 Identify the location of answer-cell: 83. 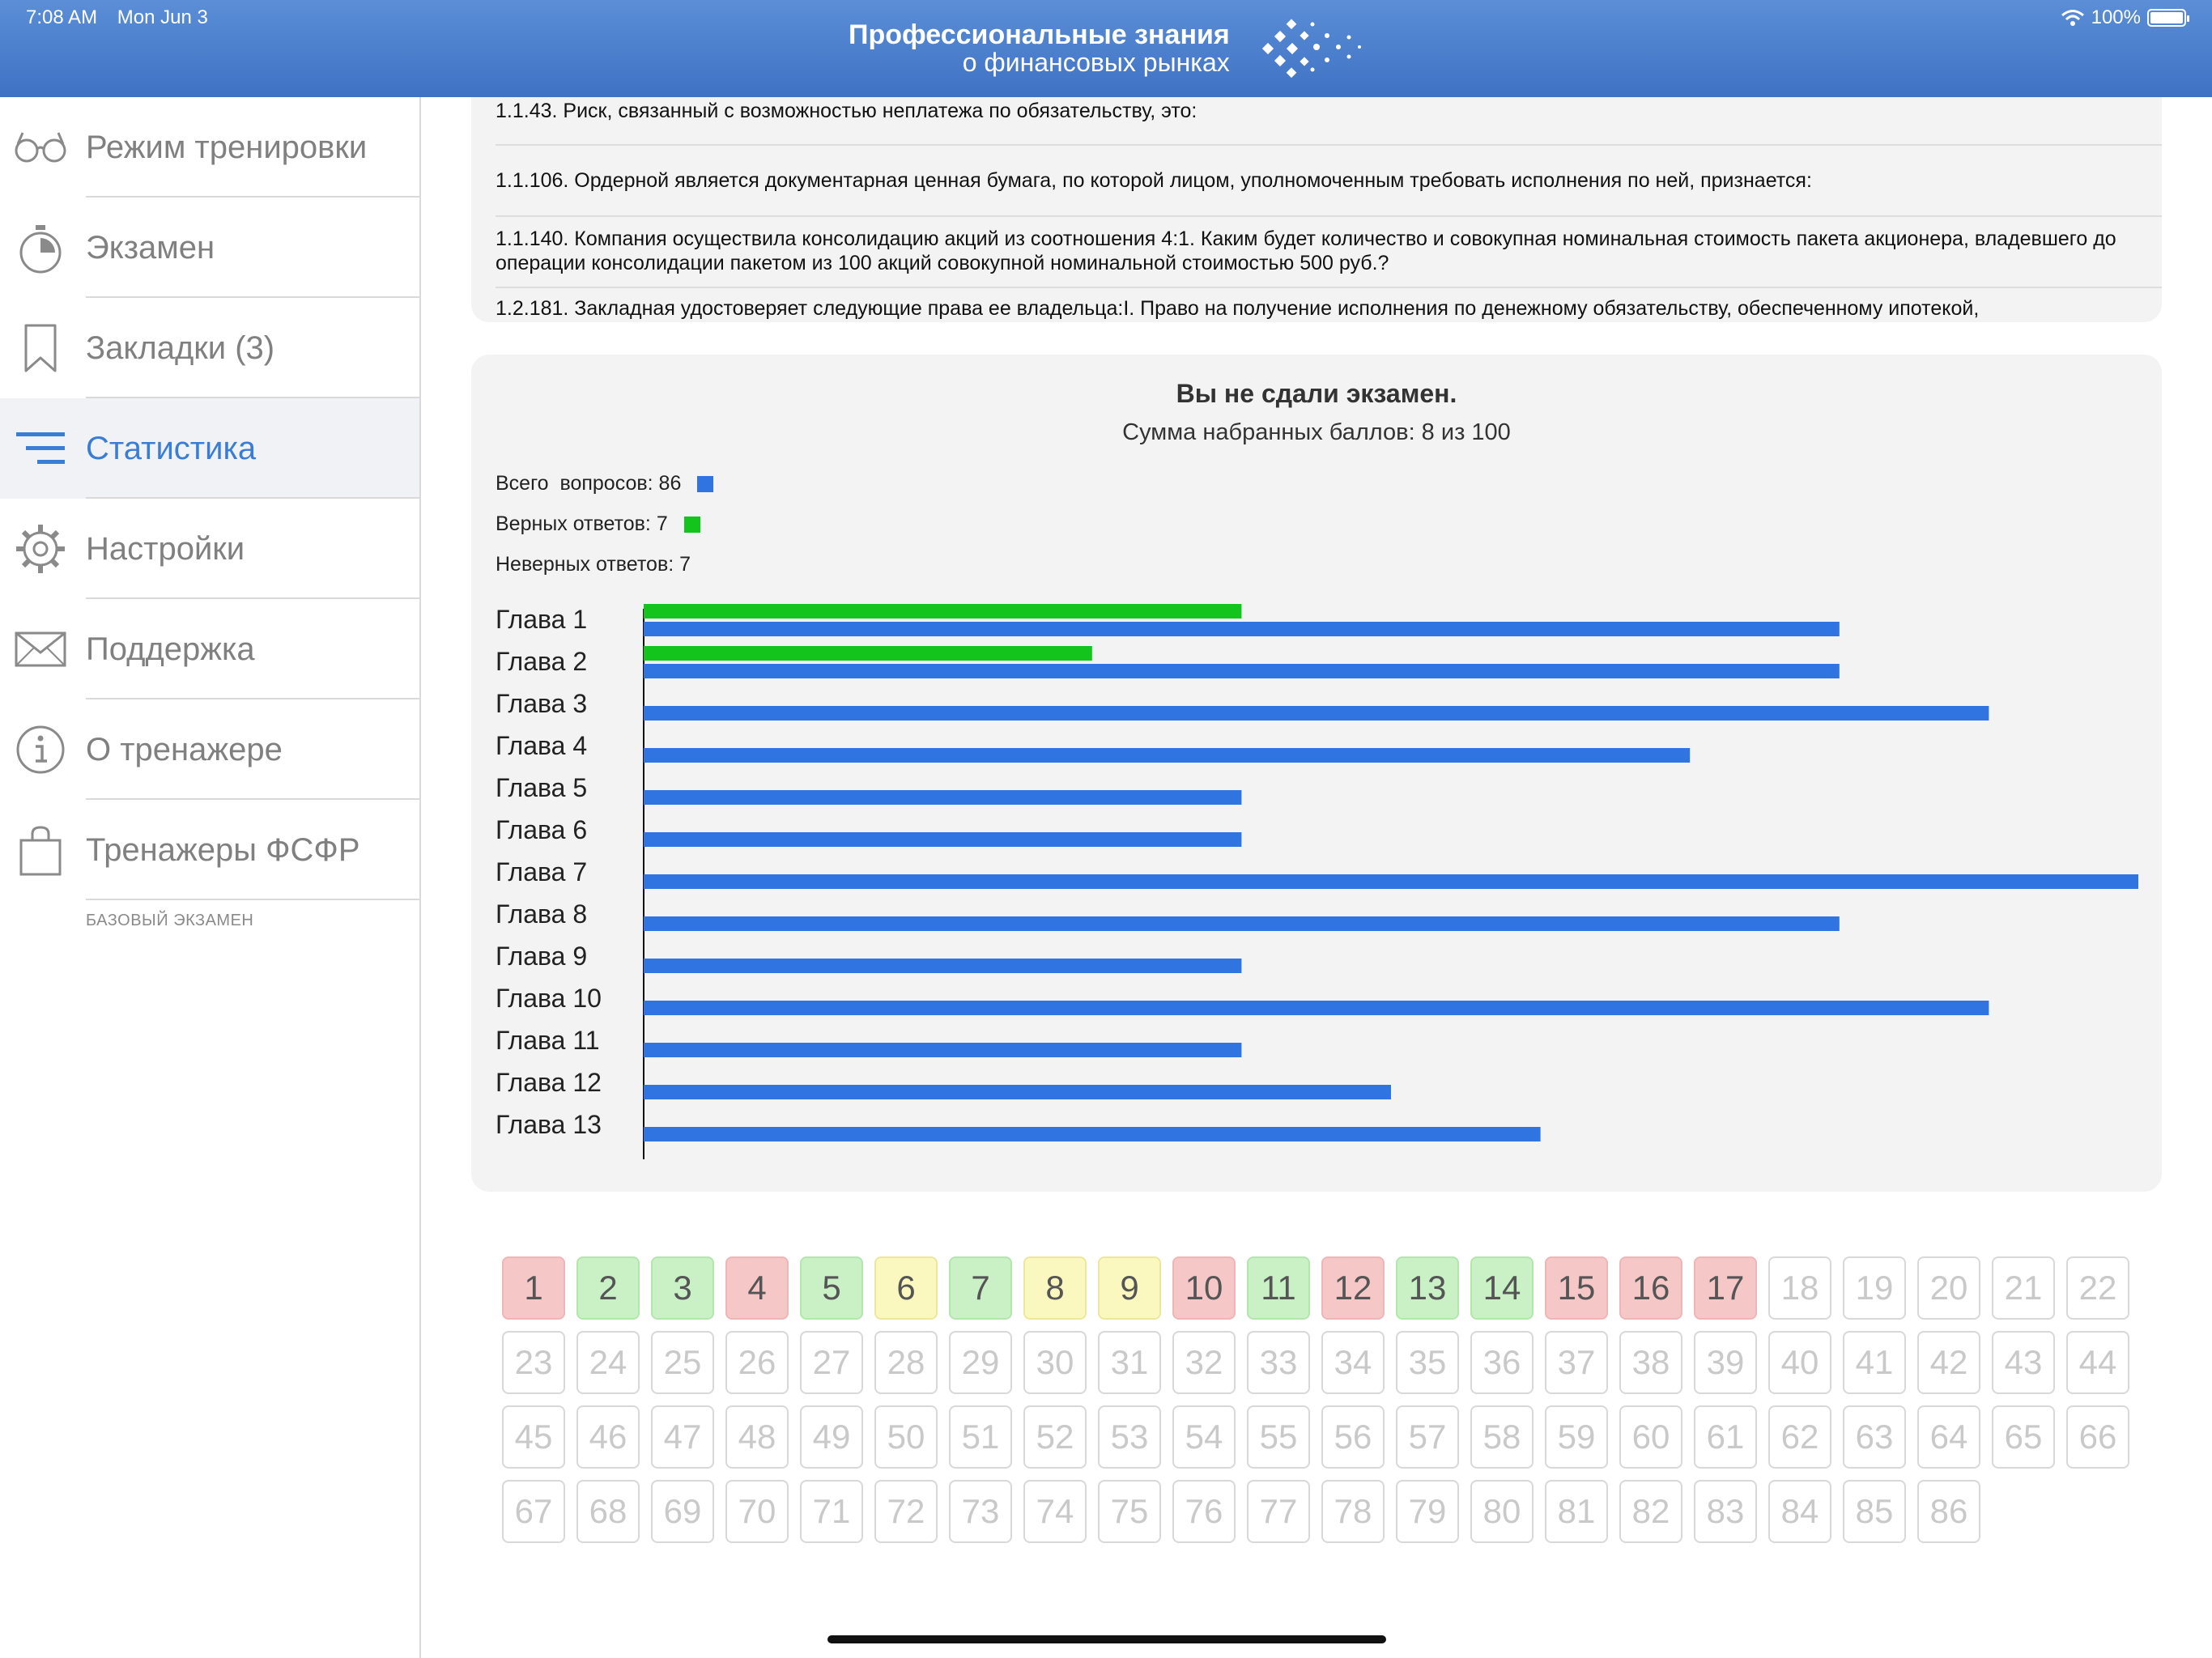
(1726, 1511).